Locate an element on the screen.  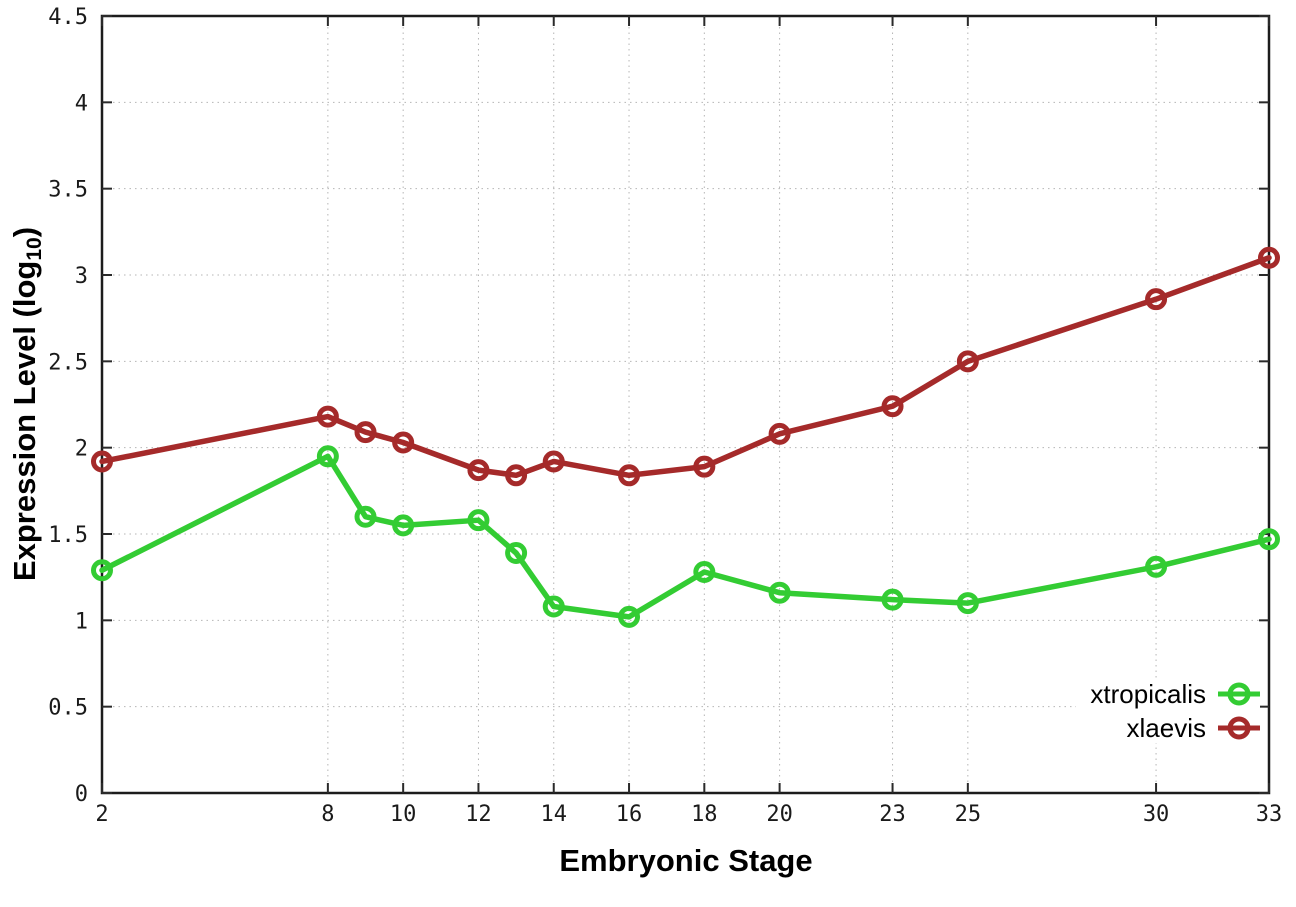
y-tick-label: 1.5 is located at coordinates (68, 535).